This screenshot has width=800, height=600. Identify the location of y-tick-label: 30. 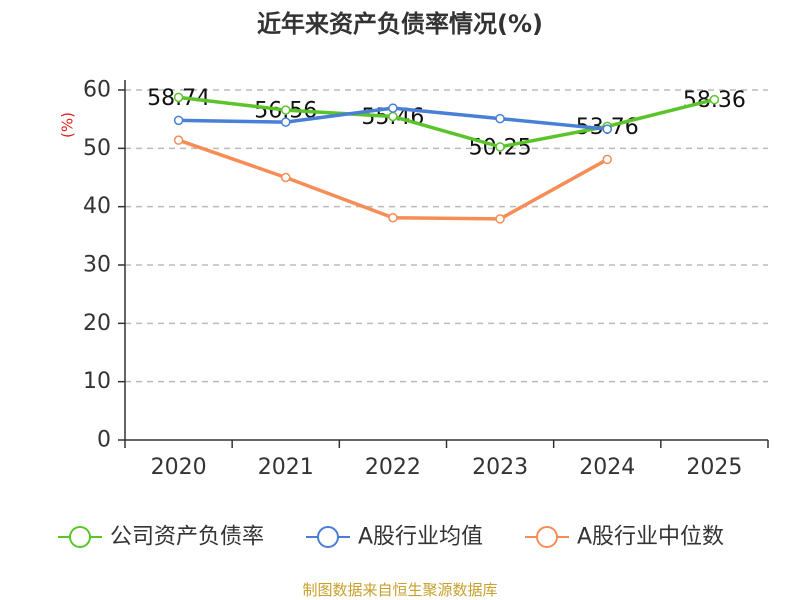
(97, 265).